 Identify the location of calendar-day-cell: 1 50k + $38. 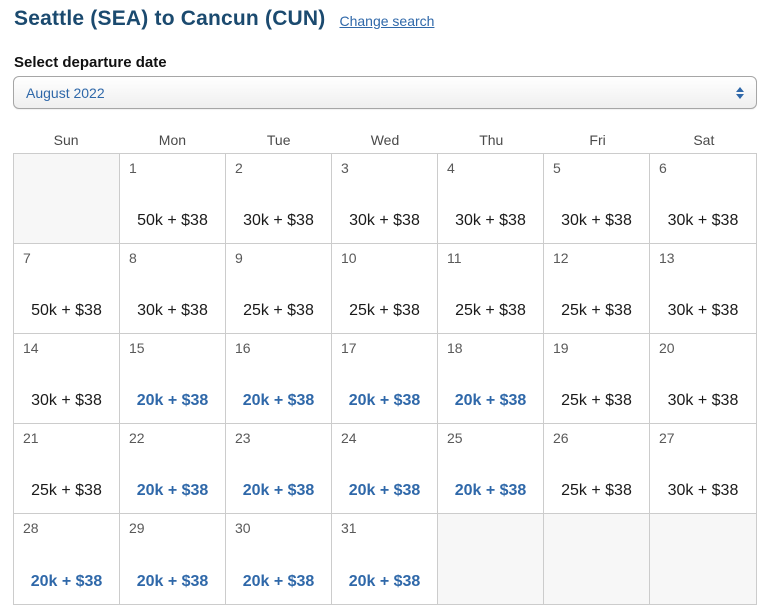
(173, 199).